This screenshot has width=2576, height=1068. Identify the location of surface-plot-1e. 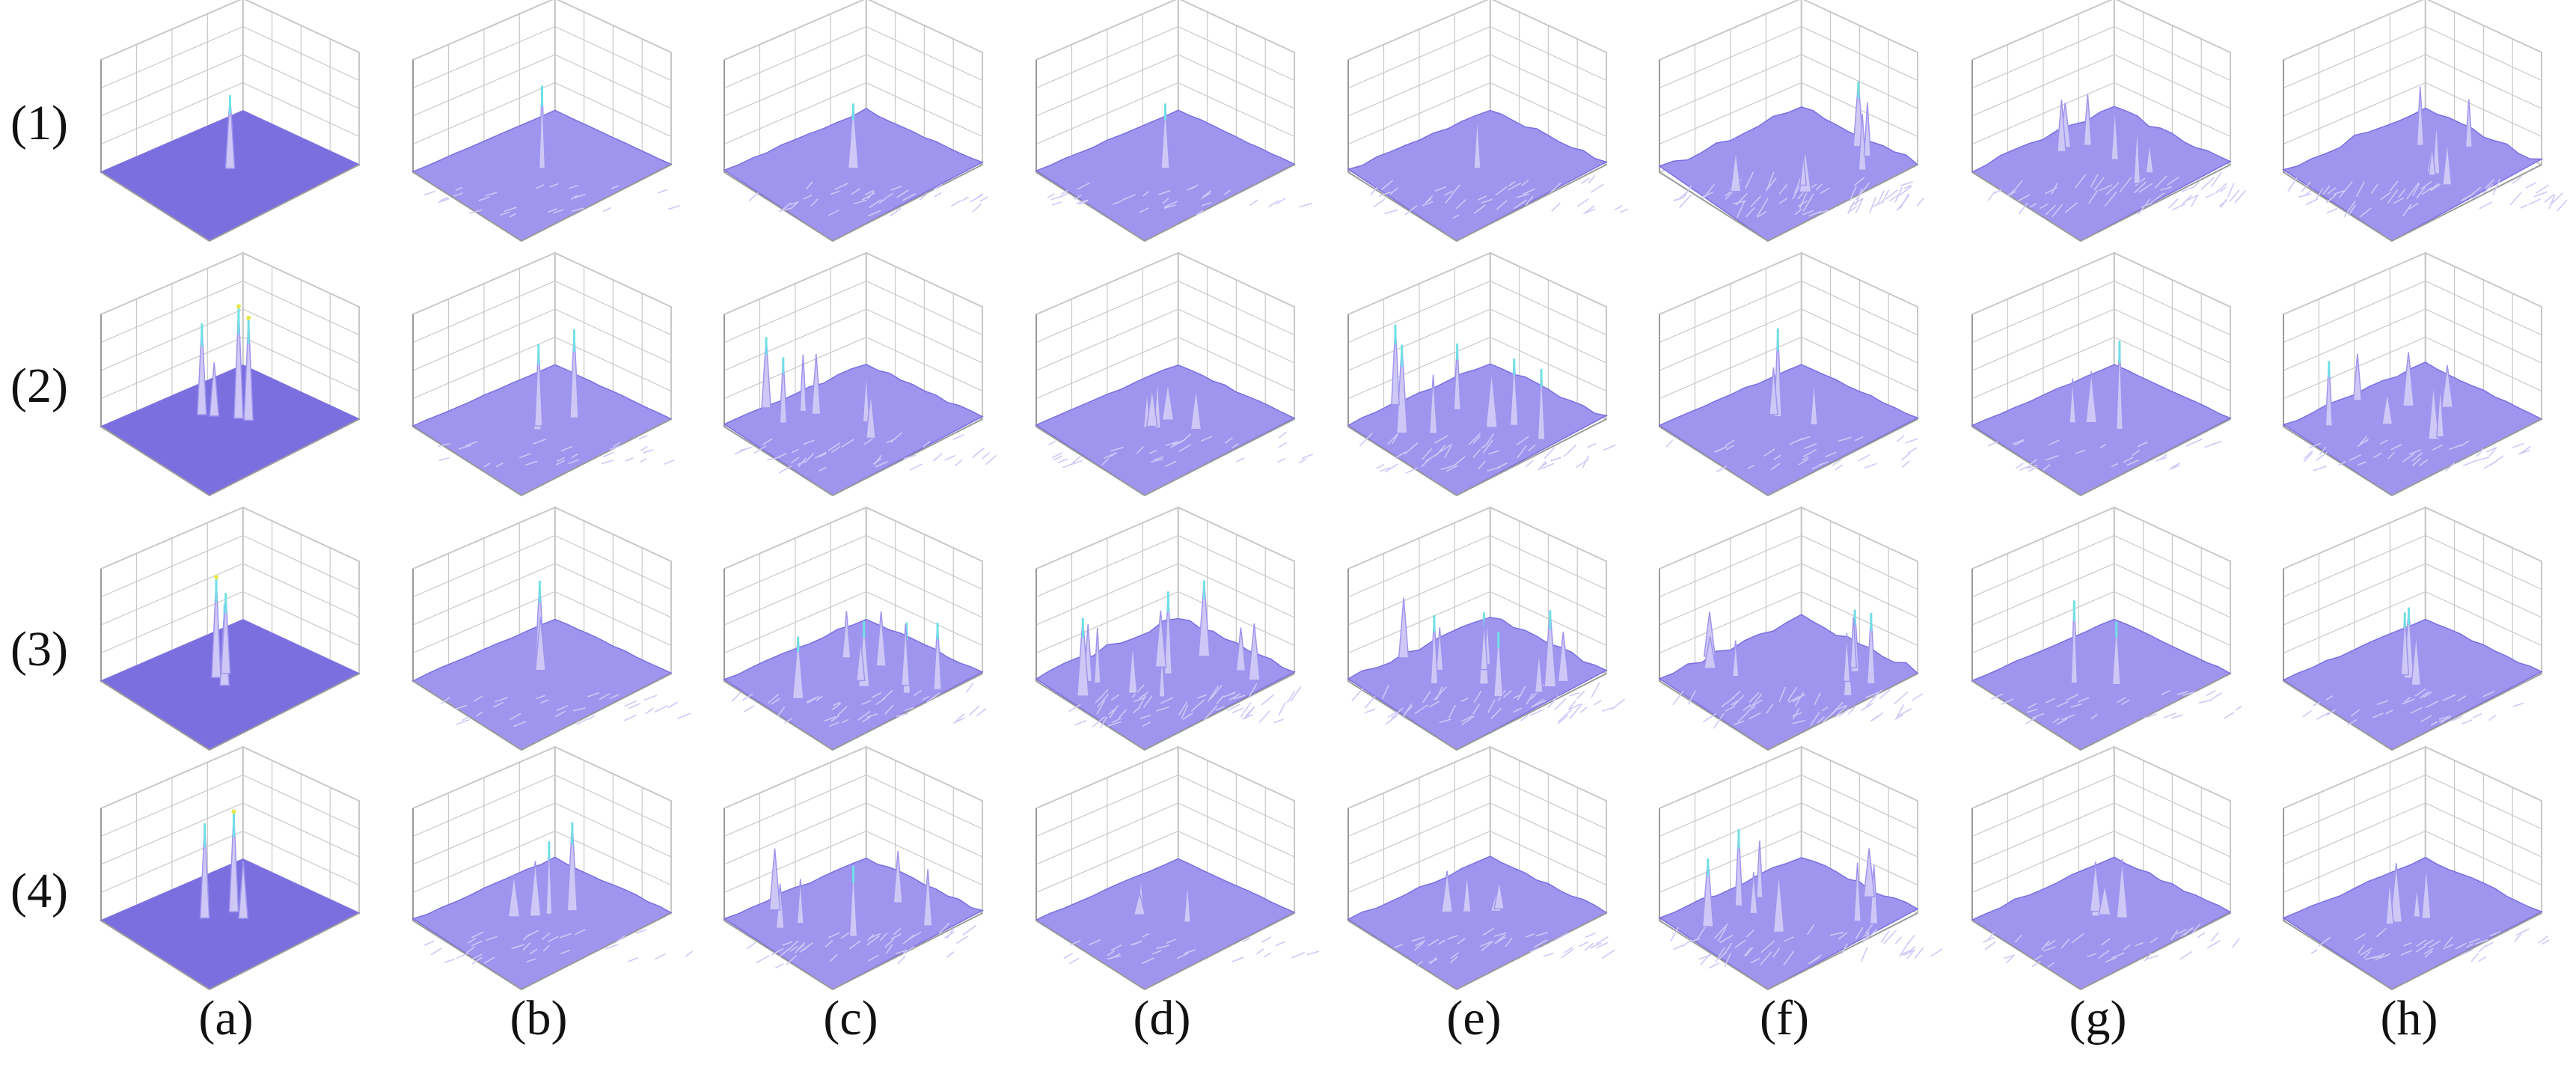
(1487, 121).